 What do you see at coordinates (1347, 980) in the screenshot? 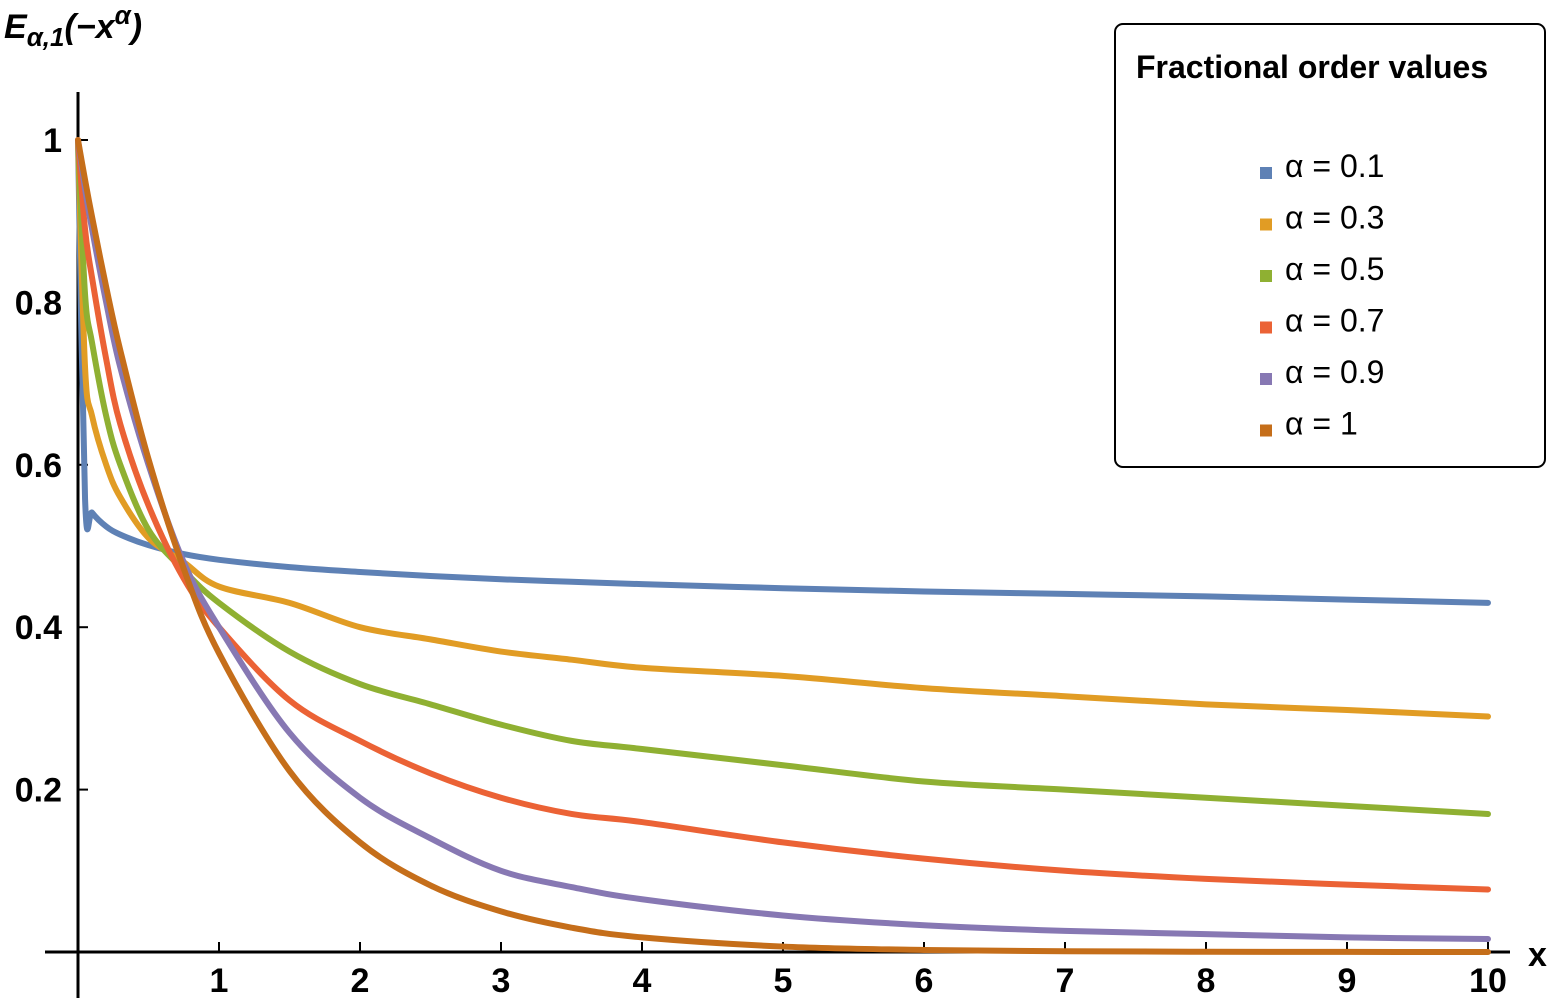
I see `x-tick-label: 9` at bounding box center [1347, 980].